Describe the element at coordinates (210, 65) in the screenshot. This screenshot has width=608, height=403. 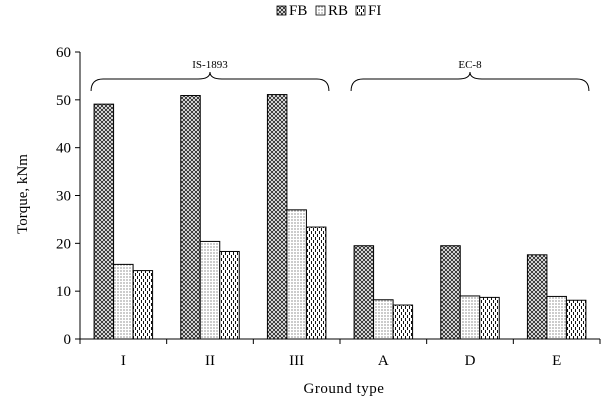
I see `annotation-label: IS-1893` at that location.